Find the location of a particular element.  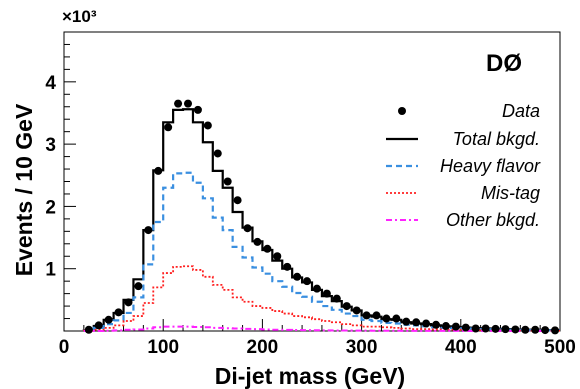

legend-label: Heavy flavor is located at coordinates (490, 166).